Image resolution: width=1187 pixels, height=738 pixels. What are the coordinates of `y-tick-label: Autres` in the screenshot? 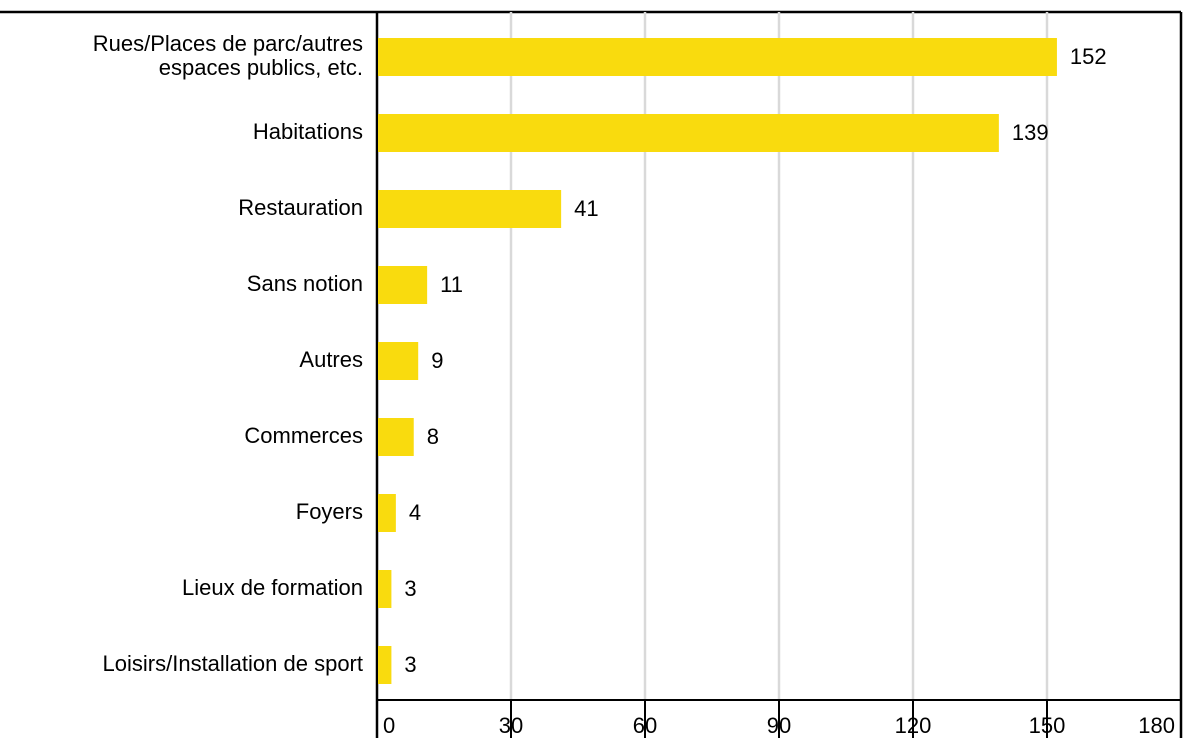 It's located at (331, 359).